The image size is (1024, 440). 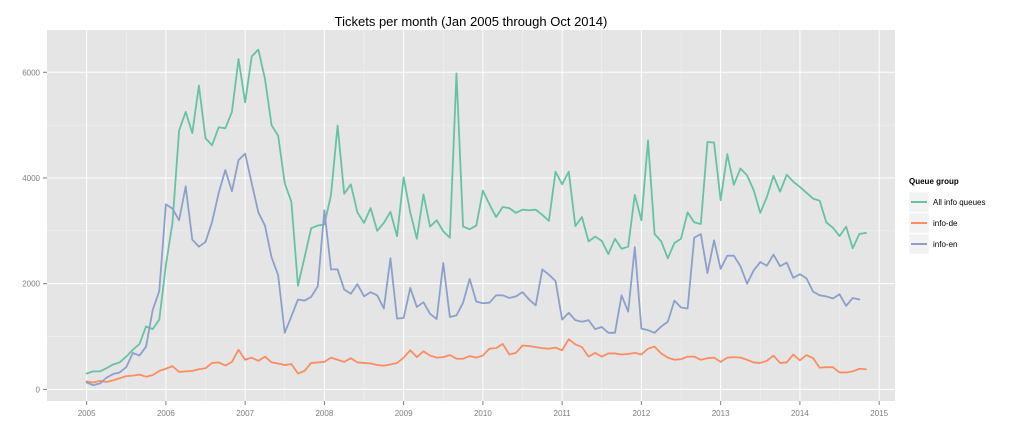 I want to click on legend-label: info-en, so click(x=945, y=244).